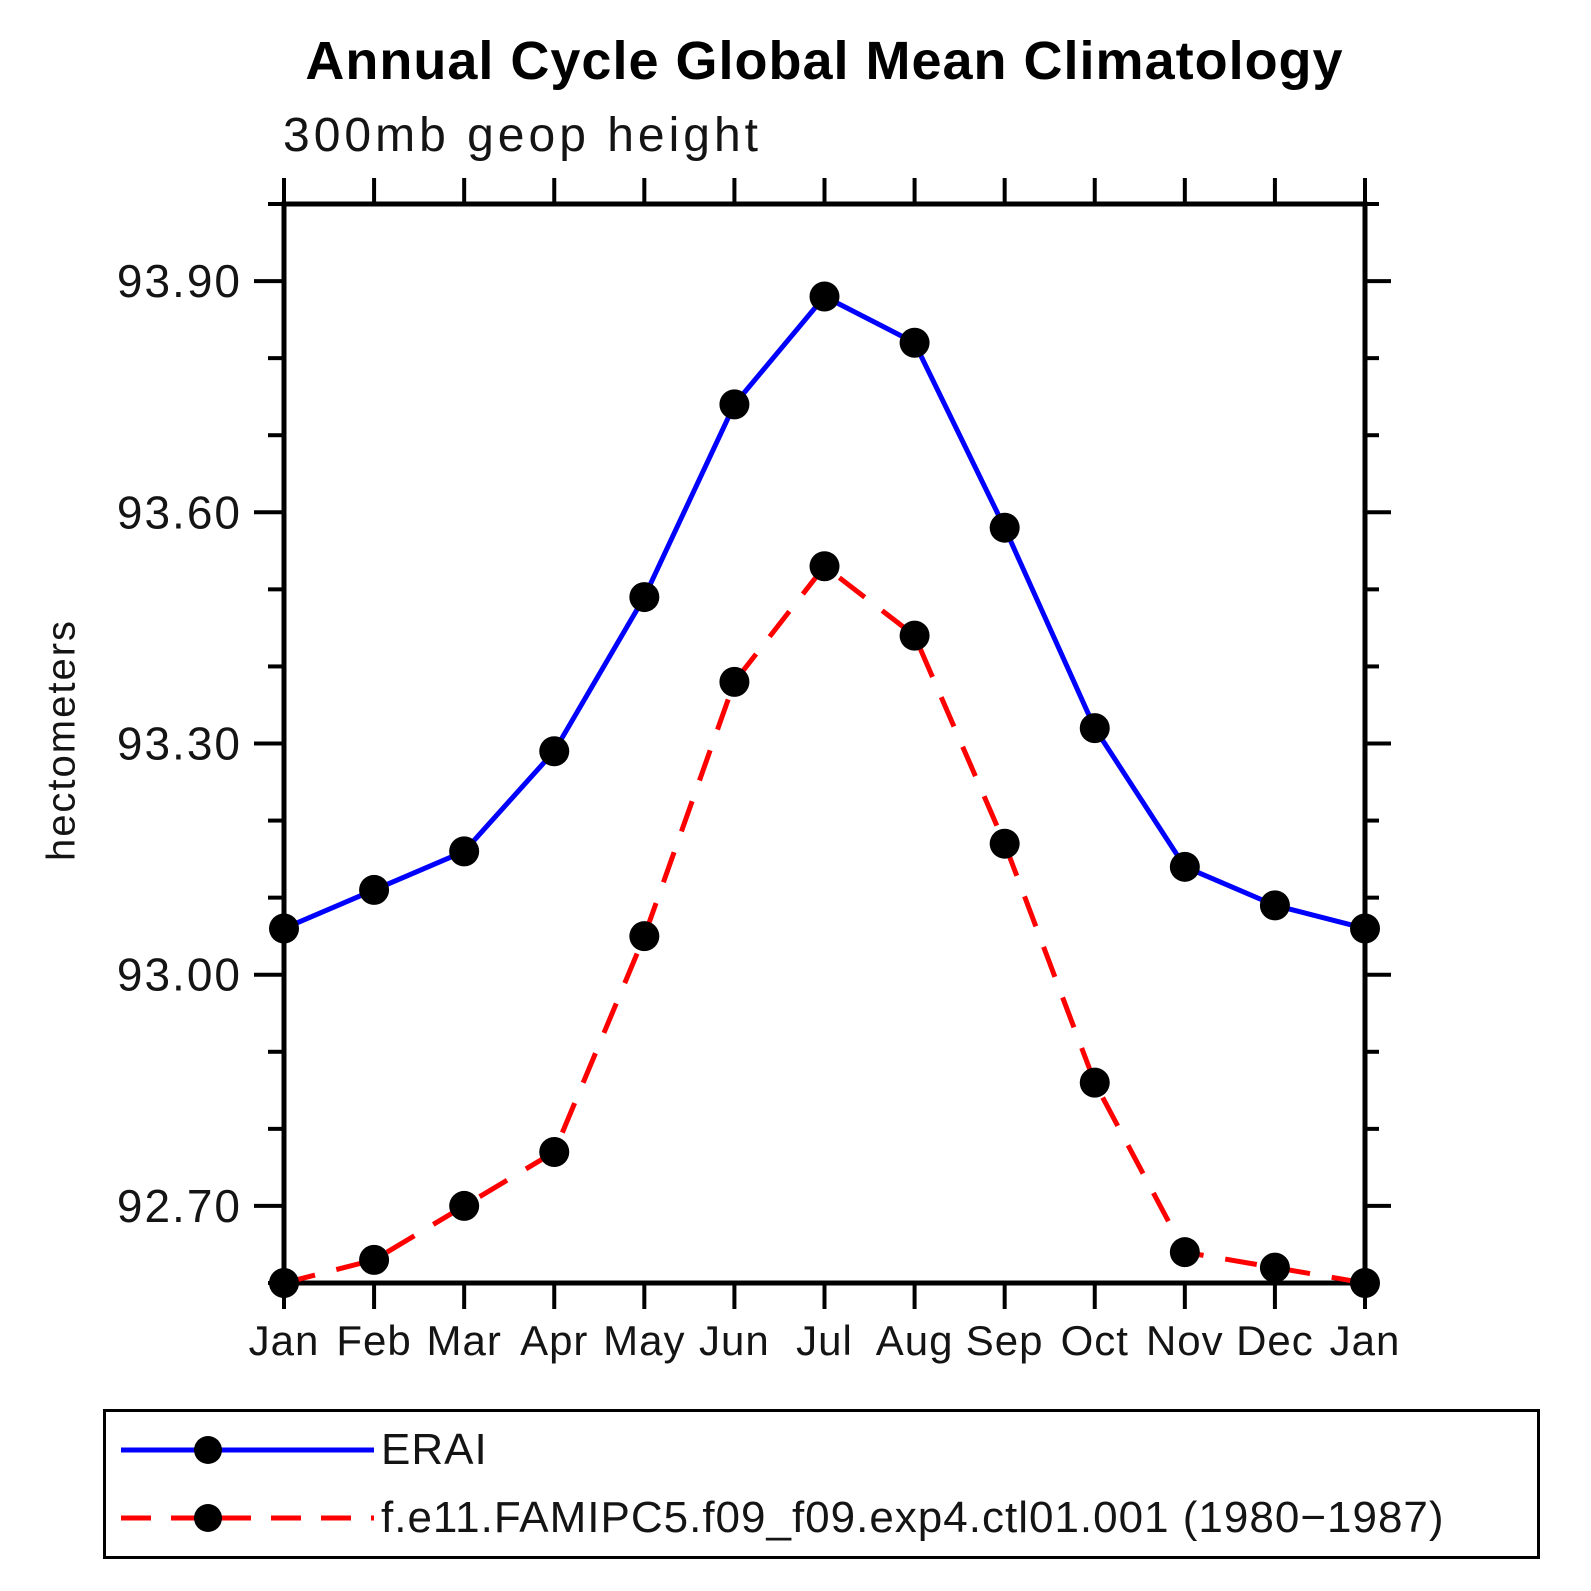 This screenshot has width=1591, height=1591. I want to click on y-tick-label: 92.70, so click(179, 1206).